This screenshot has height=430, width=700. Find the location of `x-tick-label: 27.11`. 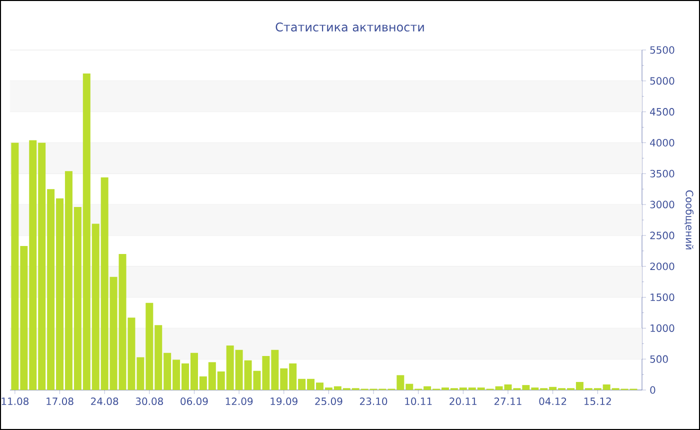

x-tick-label: 27.11 is located at coordinates (508, 401).